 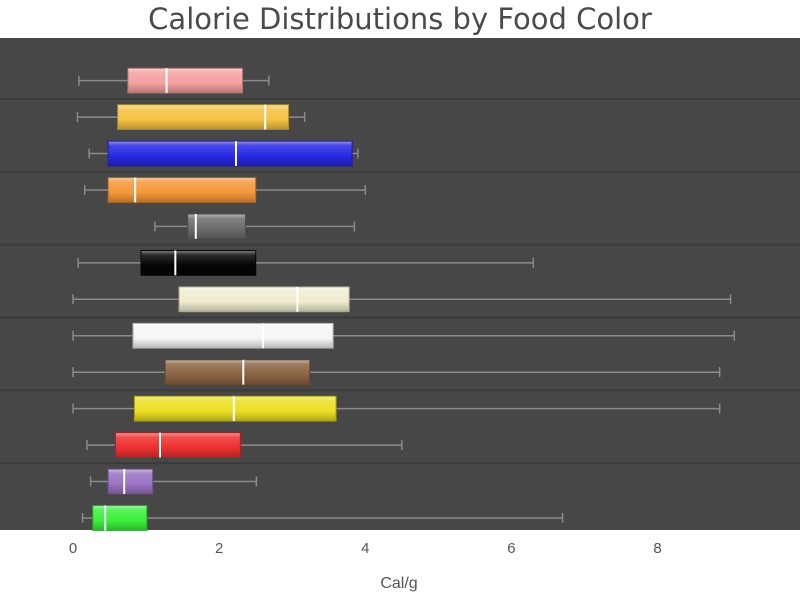 I want to click on x-axis-ticks: 0 2 4 6 8, so click(x=365, y=548).